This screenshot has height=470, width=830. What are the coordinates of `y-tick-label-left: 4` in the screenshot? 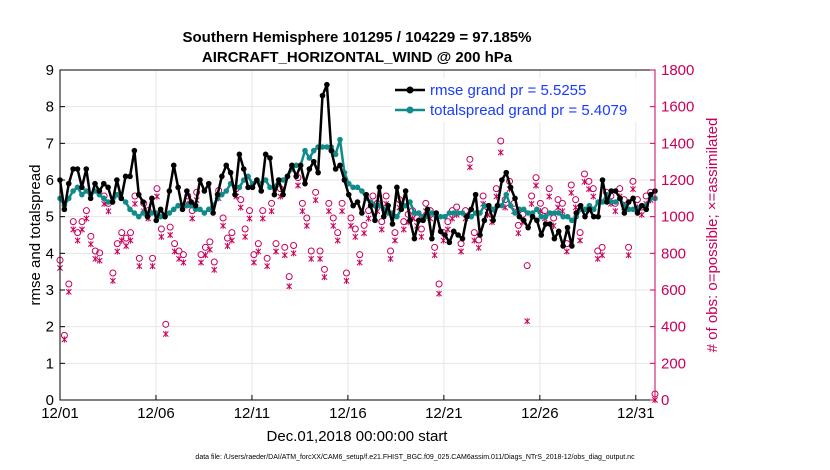 It's located at (50, 253).